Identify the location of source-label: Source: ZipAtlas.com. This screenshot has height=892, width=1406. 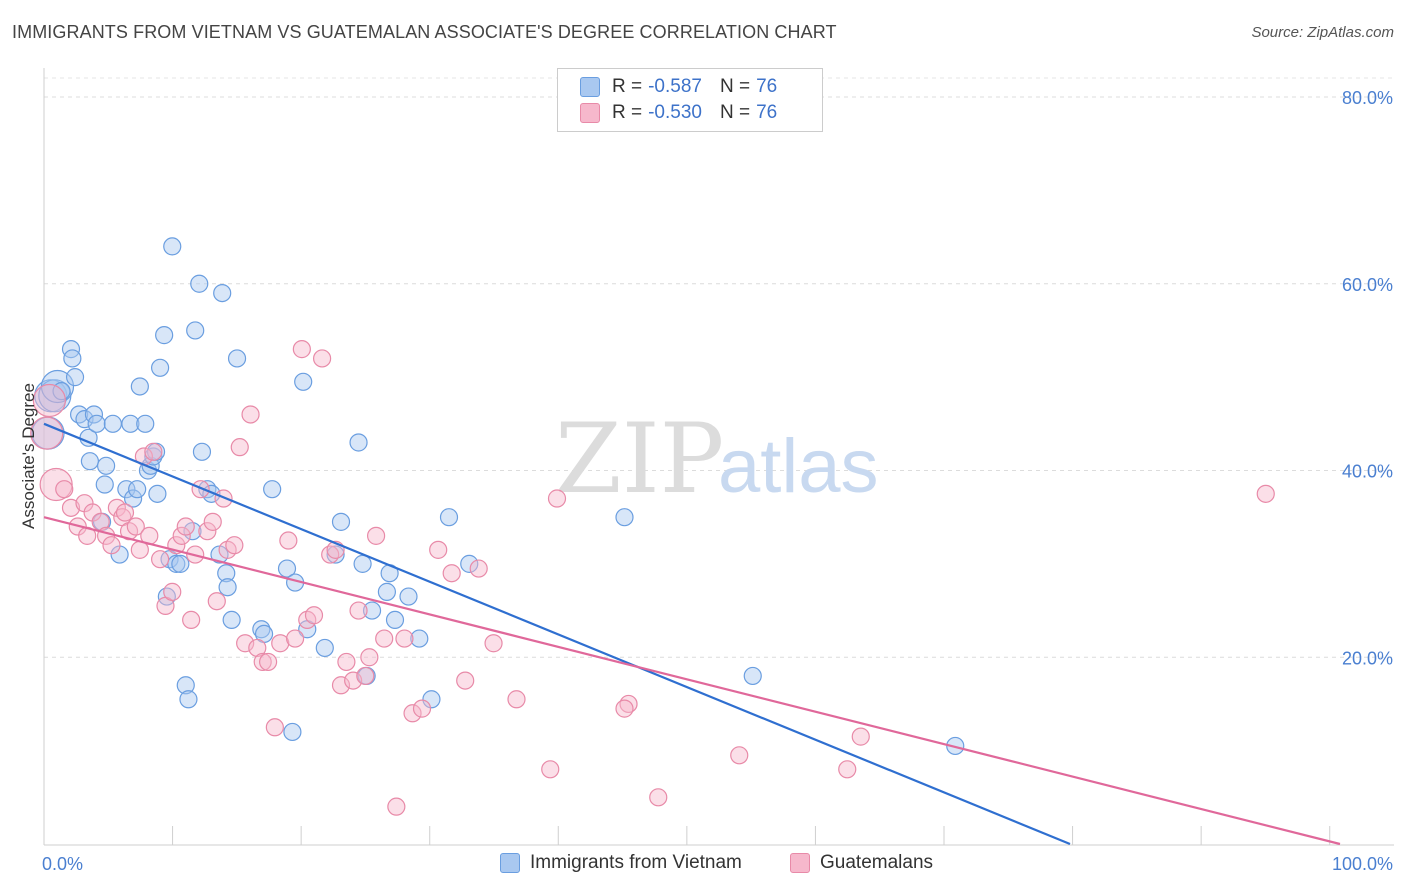
(1322, 32).